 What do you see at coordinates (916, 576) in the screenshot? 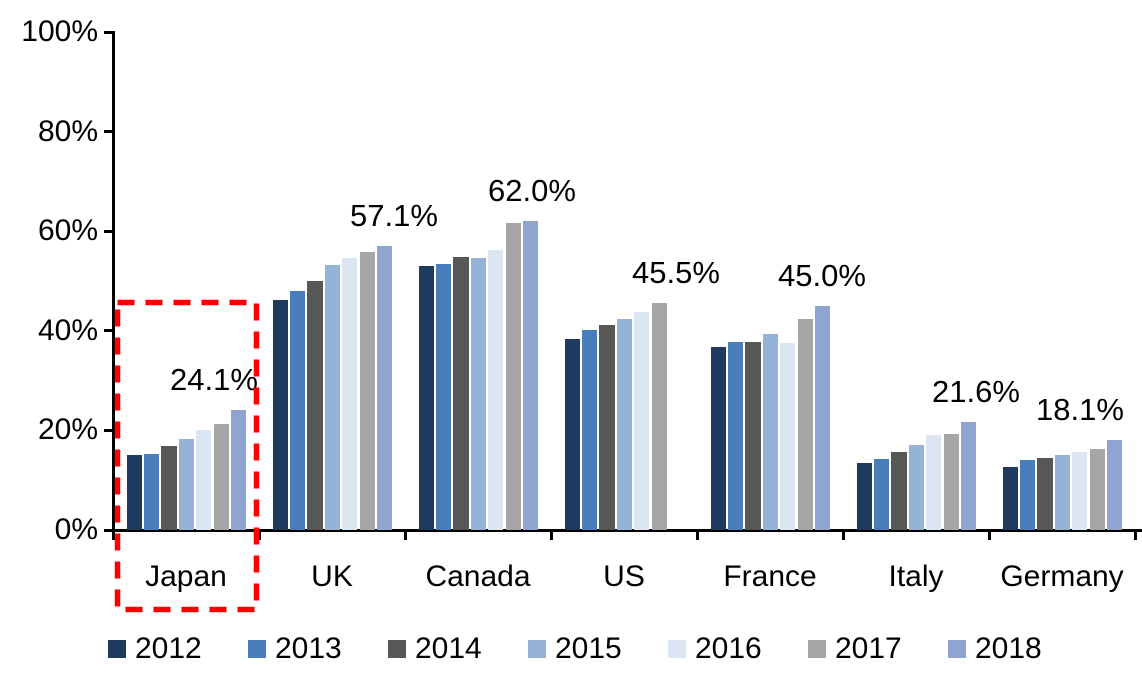
I see `category-label-italy: Italy` at bounding box center [916, 576].